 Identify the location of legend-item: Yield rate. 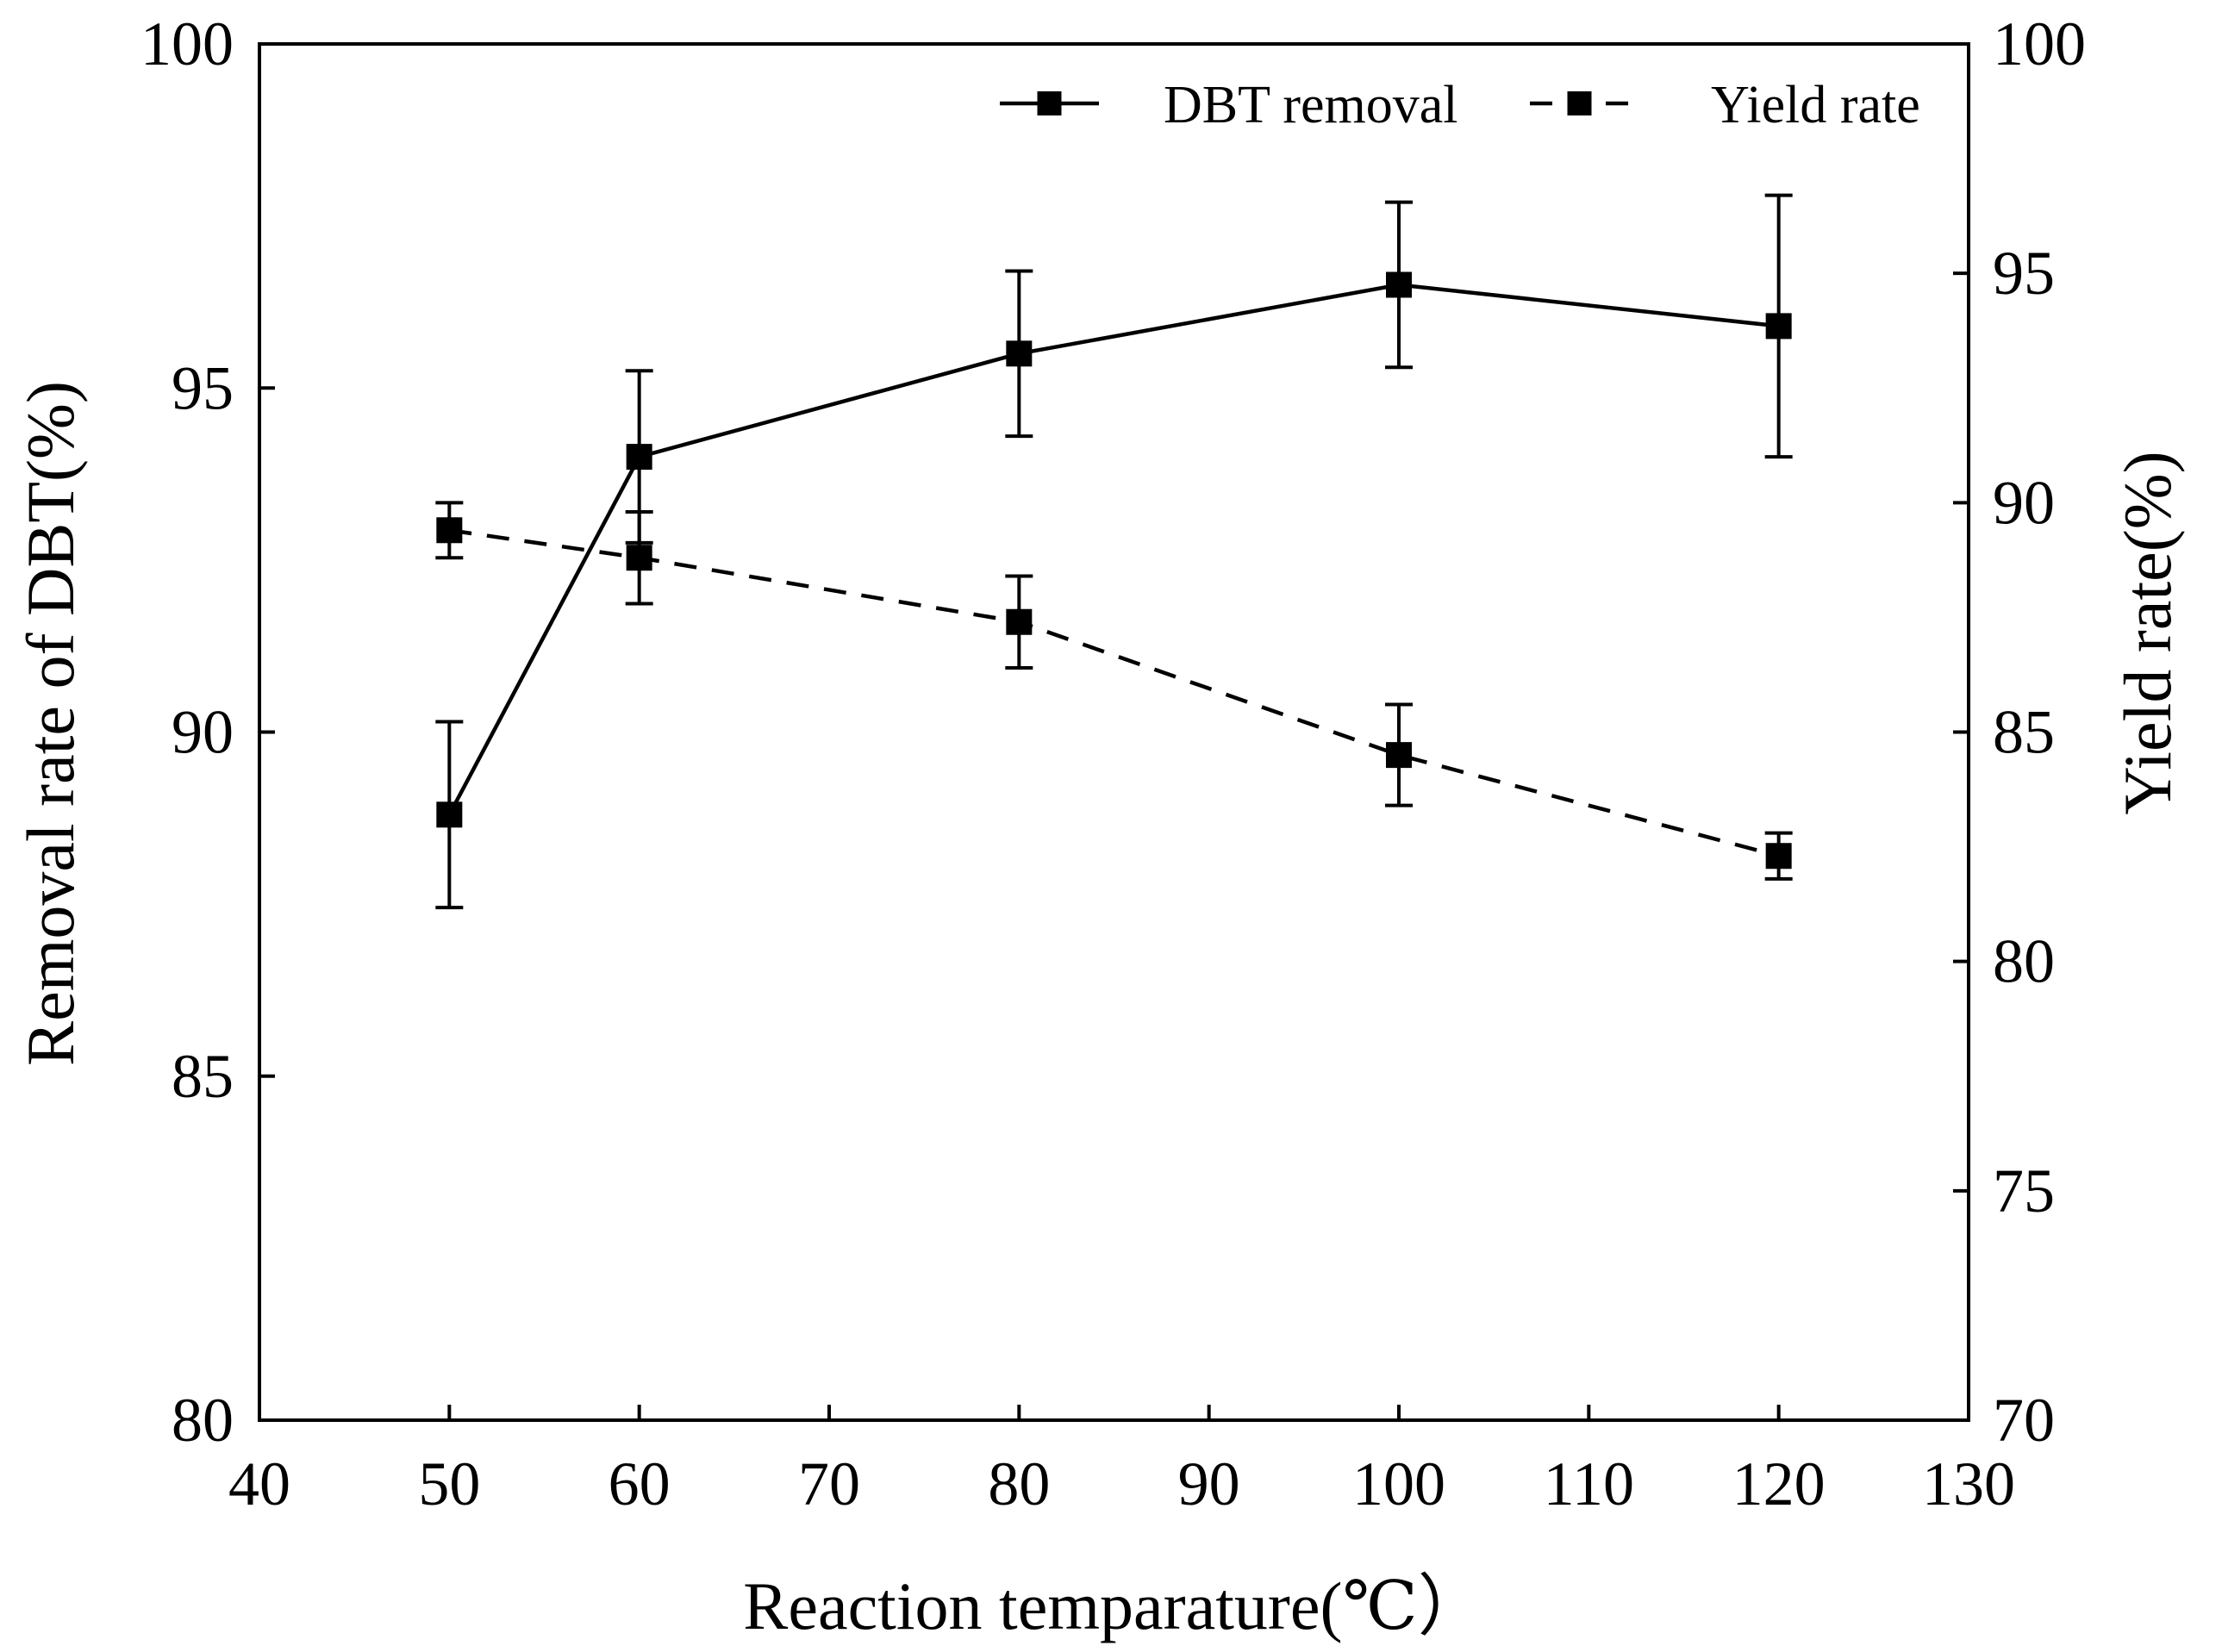
(1725, 105).